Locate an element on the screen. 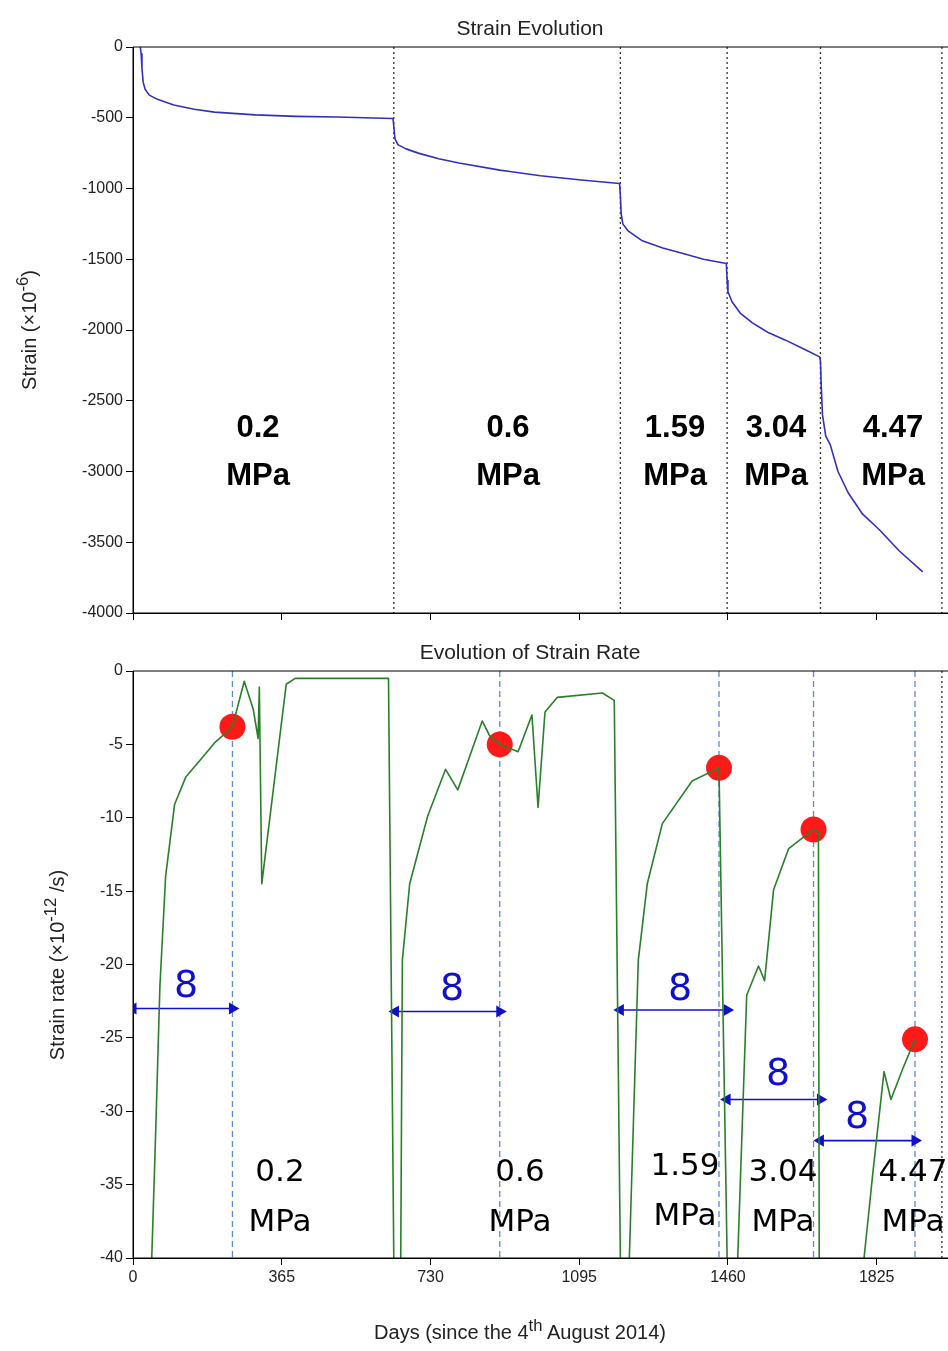 The image size is (948, 1351). x-tick-label: 1095 is located at coordinates (579, 1277).